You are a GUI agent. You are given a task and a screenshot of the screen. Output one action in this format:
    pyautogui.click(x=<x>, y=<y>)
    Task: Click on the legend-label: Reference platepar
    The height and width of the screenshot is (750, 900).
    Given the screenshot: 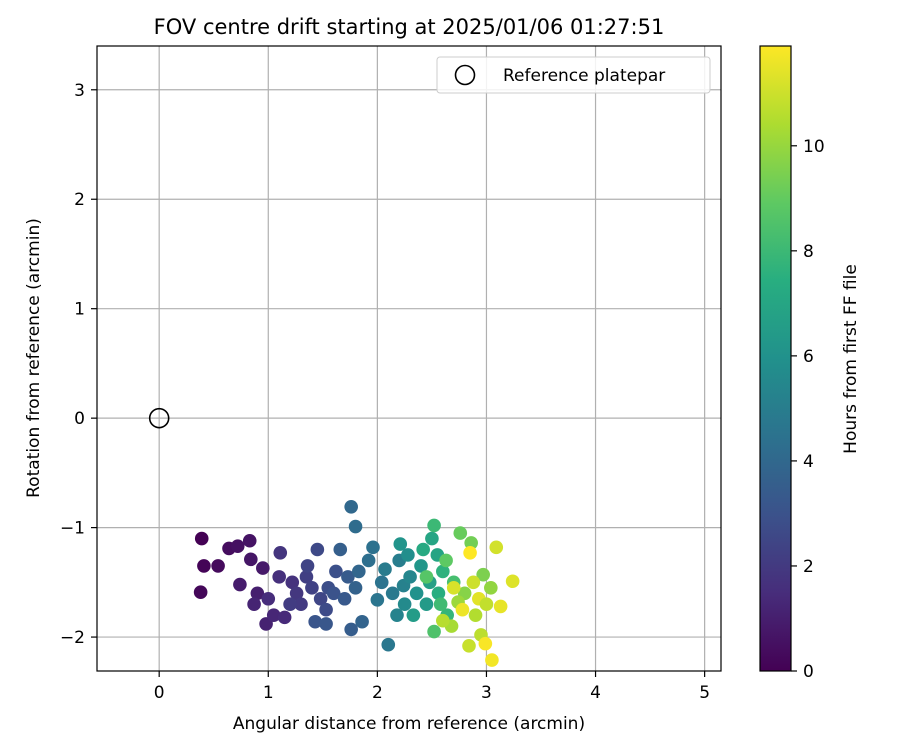 What is the action you would take?
    pyautogui.click(x=584, y=76)
    